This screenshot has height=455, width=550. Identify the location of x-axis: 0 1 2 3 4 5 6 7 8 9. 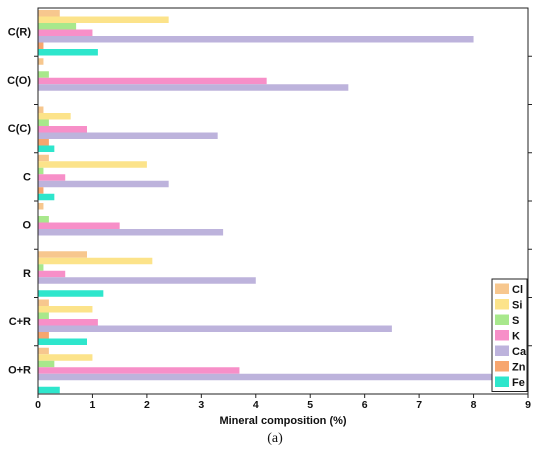
(283, 402).